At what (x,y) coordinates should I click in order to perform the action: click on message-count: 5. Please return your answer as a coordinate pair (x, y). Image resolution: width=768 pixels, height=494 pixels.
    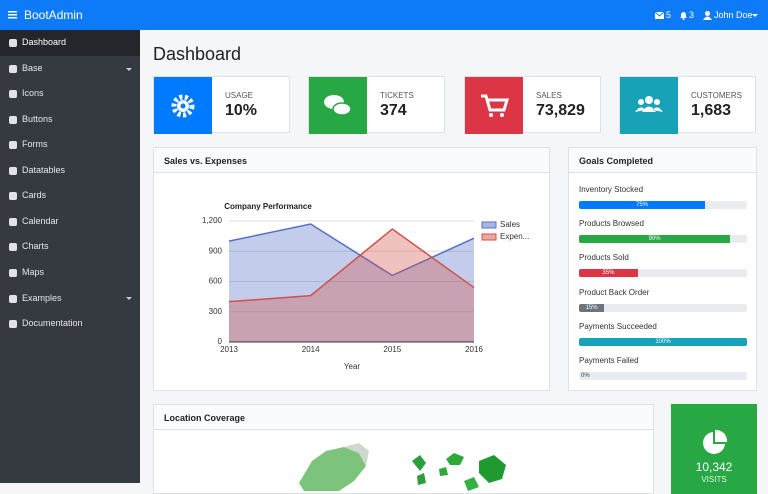
    Looking at the image, I should click on (669, 15).